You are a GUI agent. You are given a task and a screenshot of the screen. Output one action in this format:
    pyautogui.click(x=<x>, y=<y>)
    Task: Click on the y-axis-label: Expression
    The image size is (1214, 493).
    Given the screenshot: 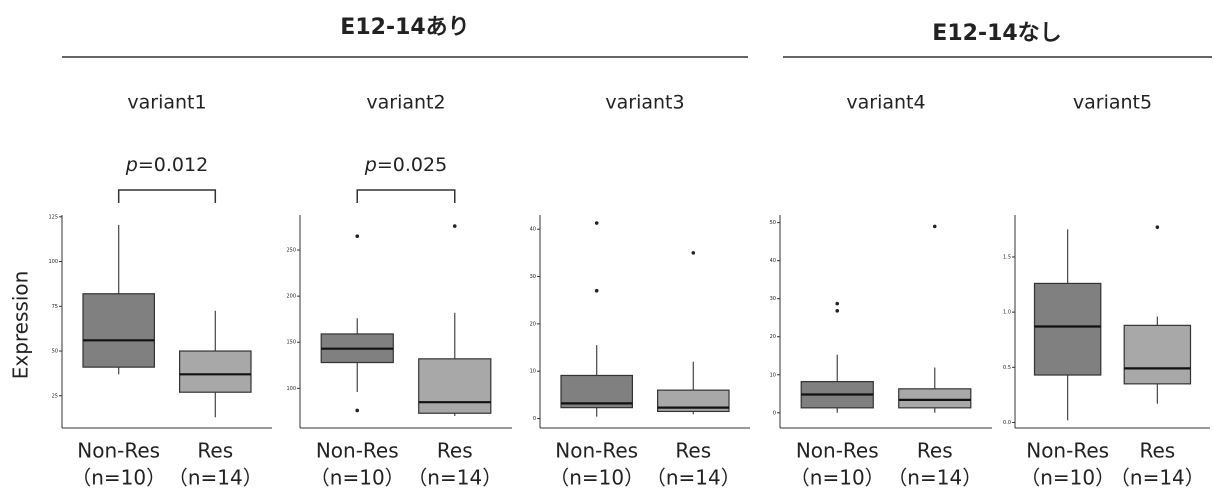 What is the action you would take?
    pyautogui.click(x=21, y=325)
    